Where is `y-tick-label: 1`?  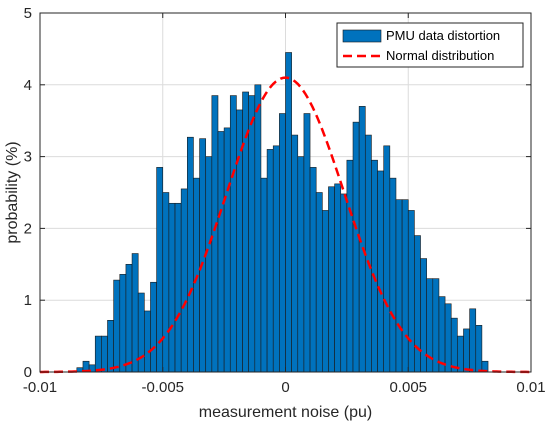
y-tick-label: 1 is located at coordinates (28, 300).